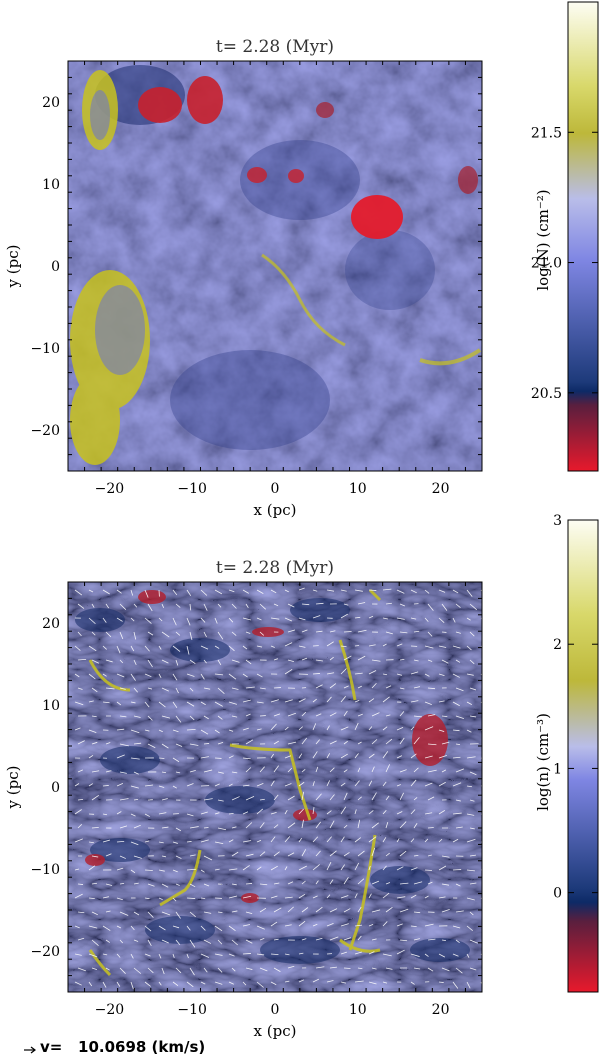 The height and width of the screenshot is (1057, 600). I want to click on colorbar-tick-label: 1, so click(557, 769).